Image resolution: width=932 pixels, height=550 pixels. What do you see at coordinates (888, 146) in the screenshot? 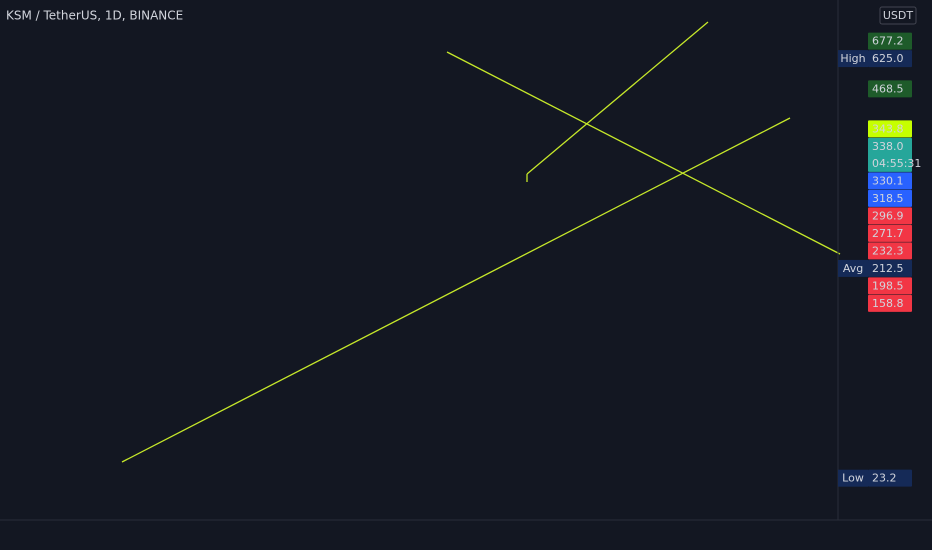
I see `tag-value: 338.0` at bounding box center [888, 146].